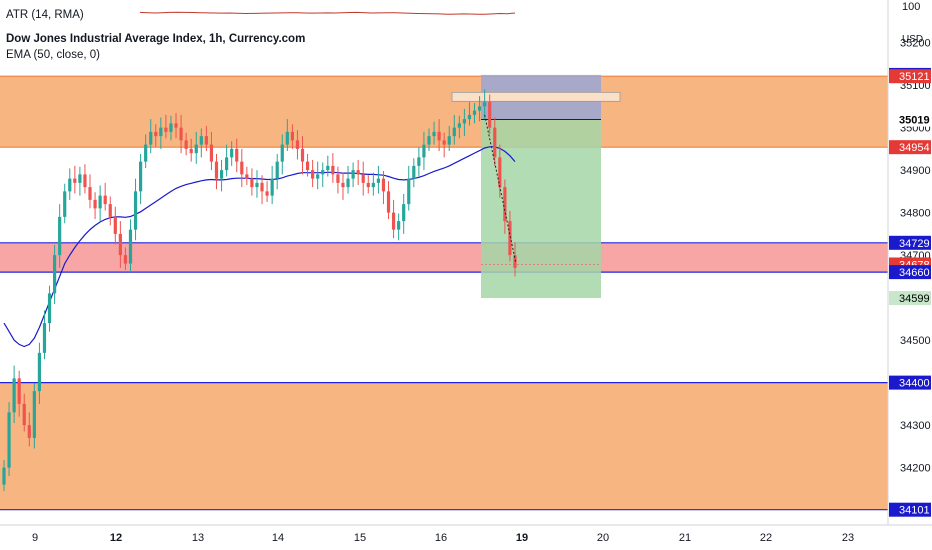 The height and width of the screenshot is (550, 932). Describe the element at coordinates (685, 538) in the screenshot. I see `x-tick-label: 21` at that location.